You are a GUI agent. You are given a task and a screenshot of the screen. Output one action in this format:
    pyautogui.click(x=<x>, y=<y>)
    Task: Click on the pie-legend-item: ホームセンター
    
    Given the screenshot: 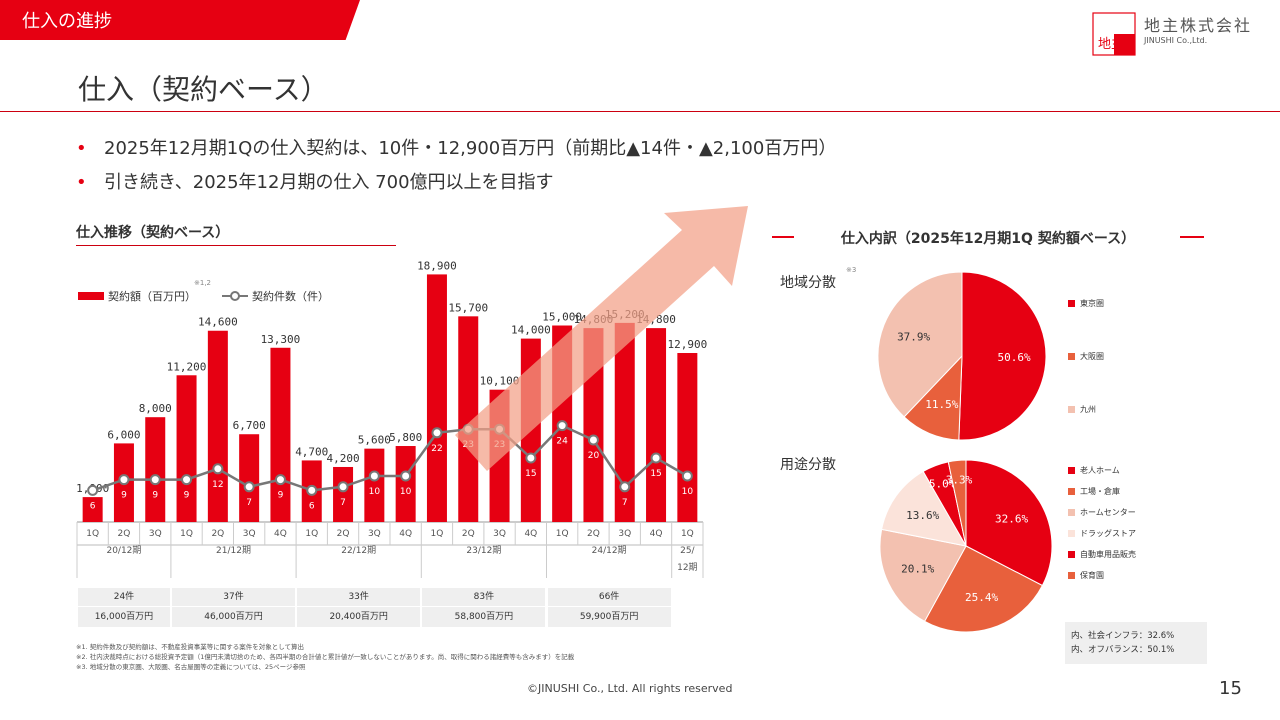 What is the action you would take?
    pyautogui.click(x=1102, y=512)
    